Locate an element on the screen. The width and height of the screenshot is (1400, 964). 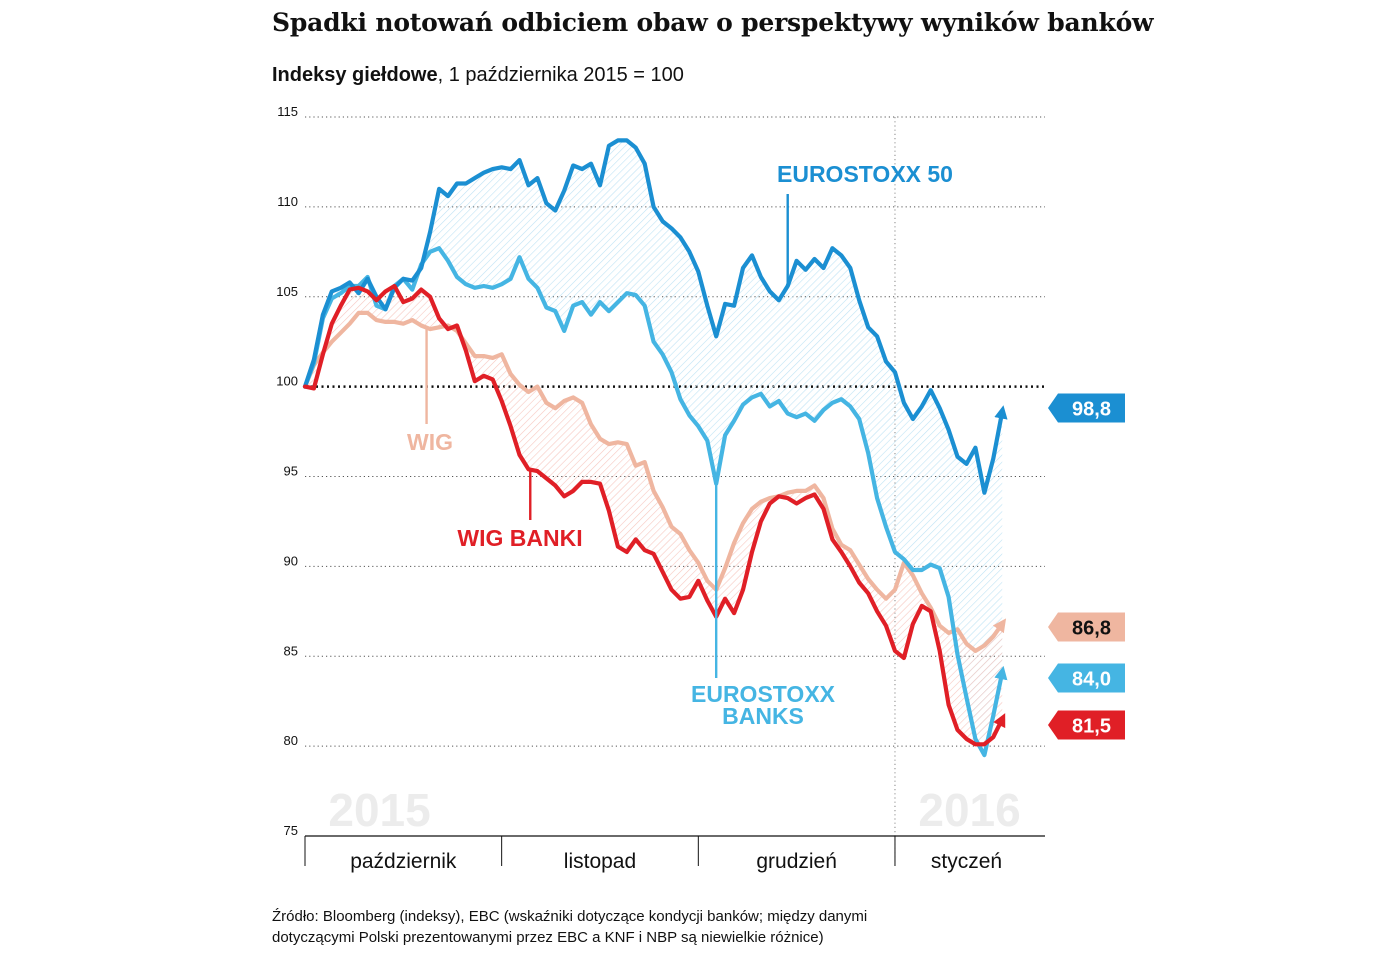
subtitle-rest: , 1 października 2015 = 100 is located at coordinates (560, 75).